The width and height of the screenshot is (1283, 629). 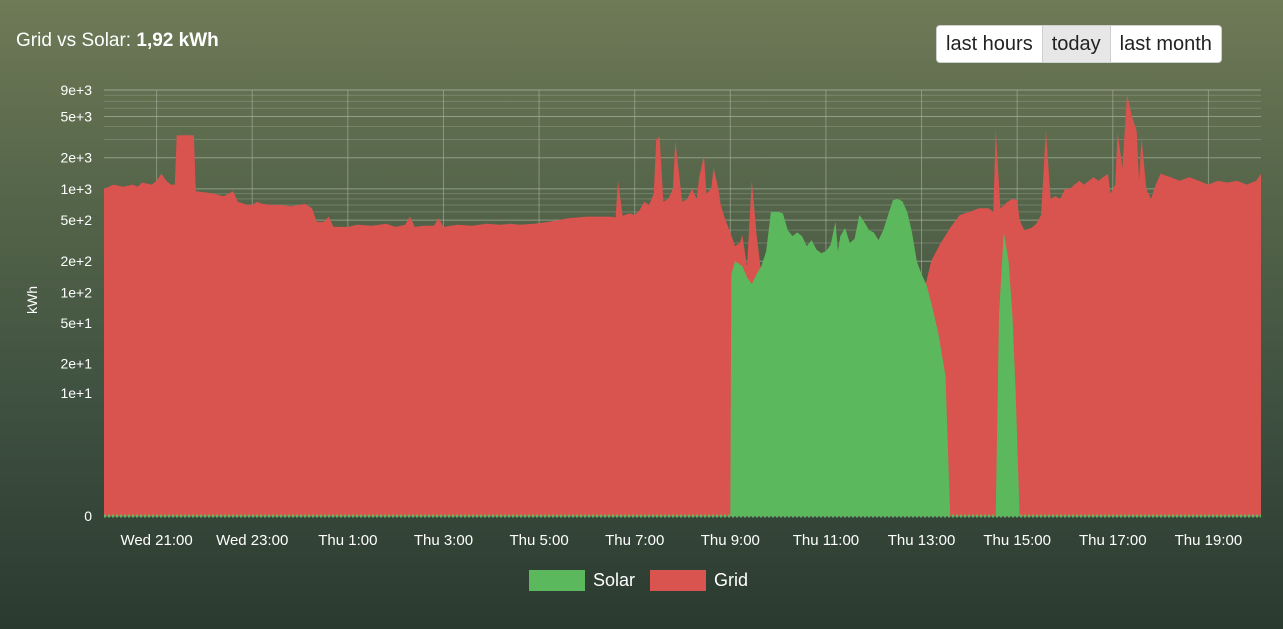 I want to click on y-axis-label: kWh, so click(x=32, y=300).